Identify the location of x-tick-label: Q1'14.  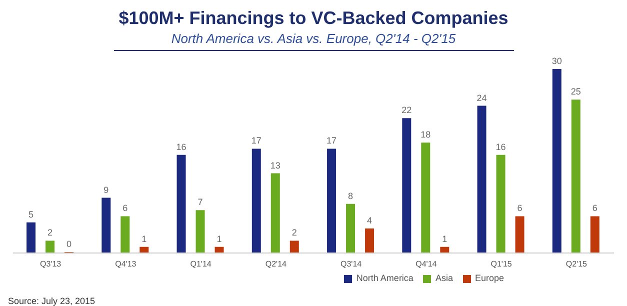
(201, 264).